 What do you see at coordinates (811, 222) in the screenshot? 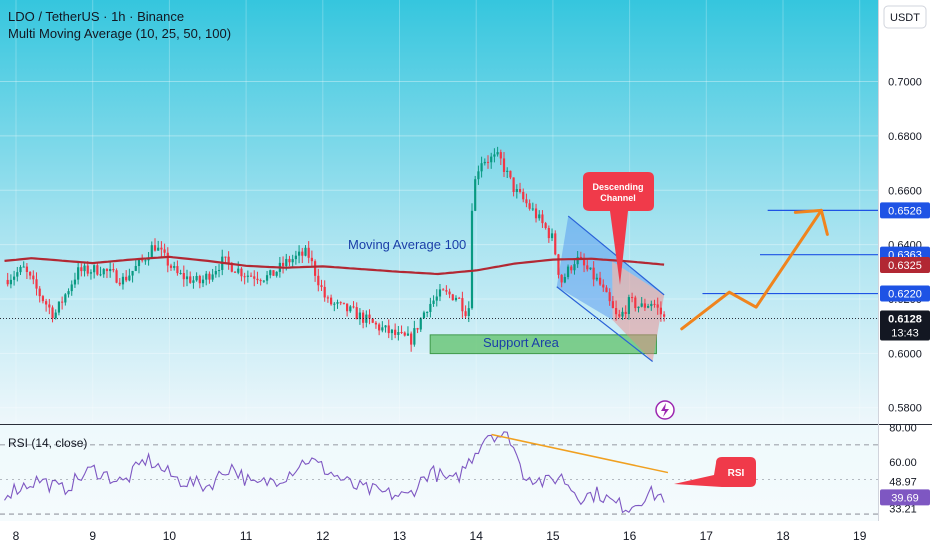
I see `forecast-arrowhead` at bounding box center [811, 222].